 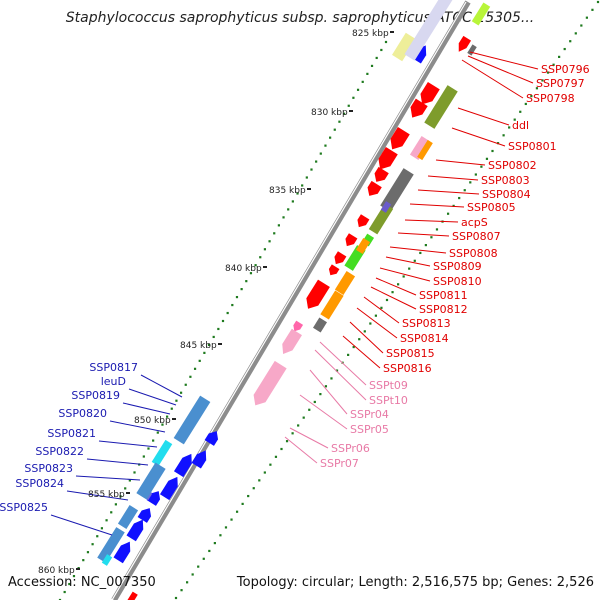 What do you see at coordinates (443, 309) in the screenshot?
I see `label-right: SSP0812` at bounding box center [443, 309].